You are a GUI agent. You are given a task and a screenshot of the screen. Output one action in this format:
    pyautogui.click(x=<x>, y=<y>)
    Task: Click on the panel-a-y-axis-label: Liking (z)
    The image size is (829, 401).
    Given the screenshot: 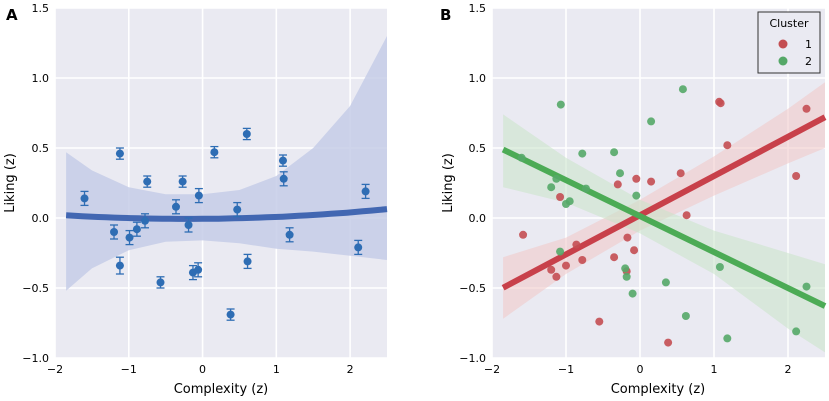 What is the action you would take?
    pyautogui.click(x=10, y=183)
    